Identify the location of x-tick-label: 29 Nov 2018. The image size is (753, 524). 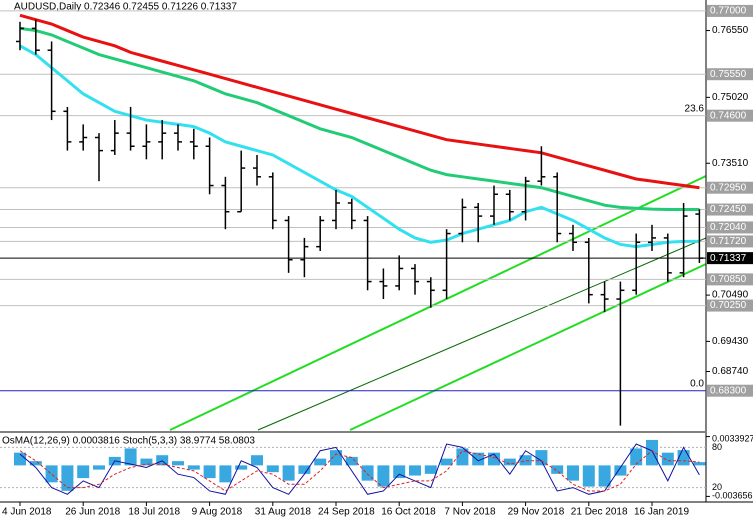
(536, 512).